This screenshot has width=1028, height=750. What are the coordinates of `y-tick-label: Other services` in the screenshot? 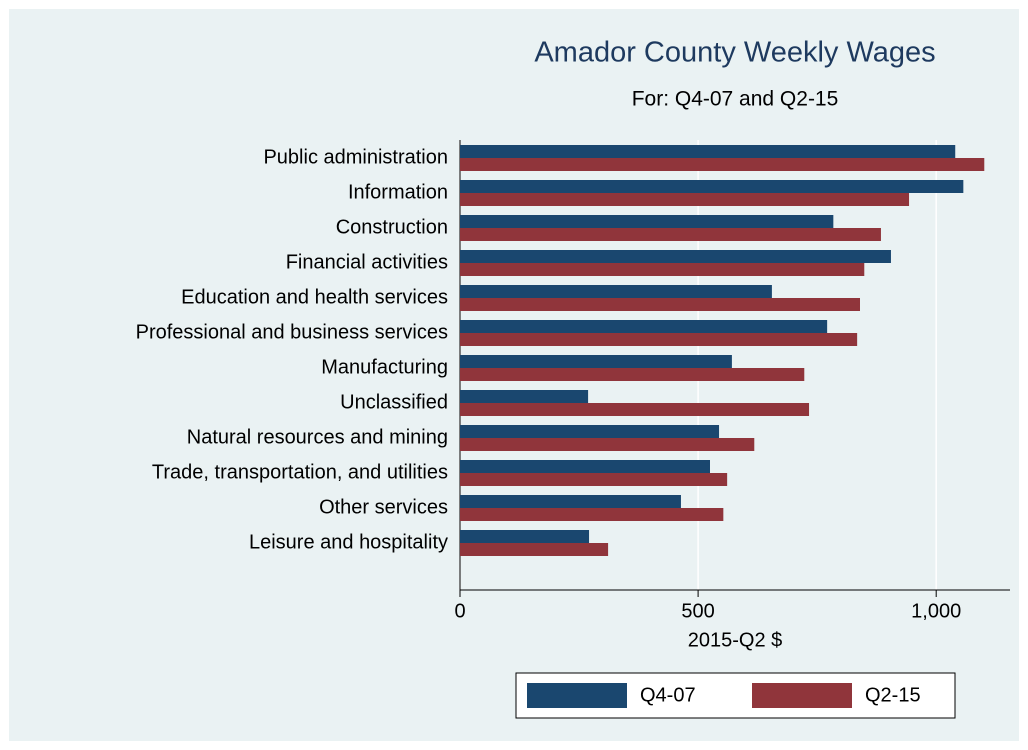 It's located at (383, 507).